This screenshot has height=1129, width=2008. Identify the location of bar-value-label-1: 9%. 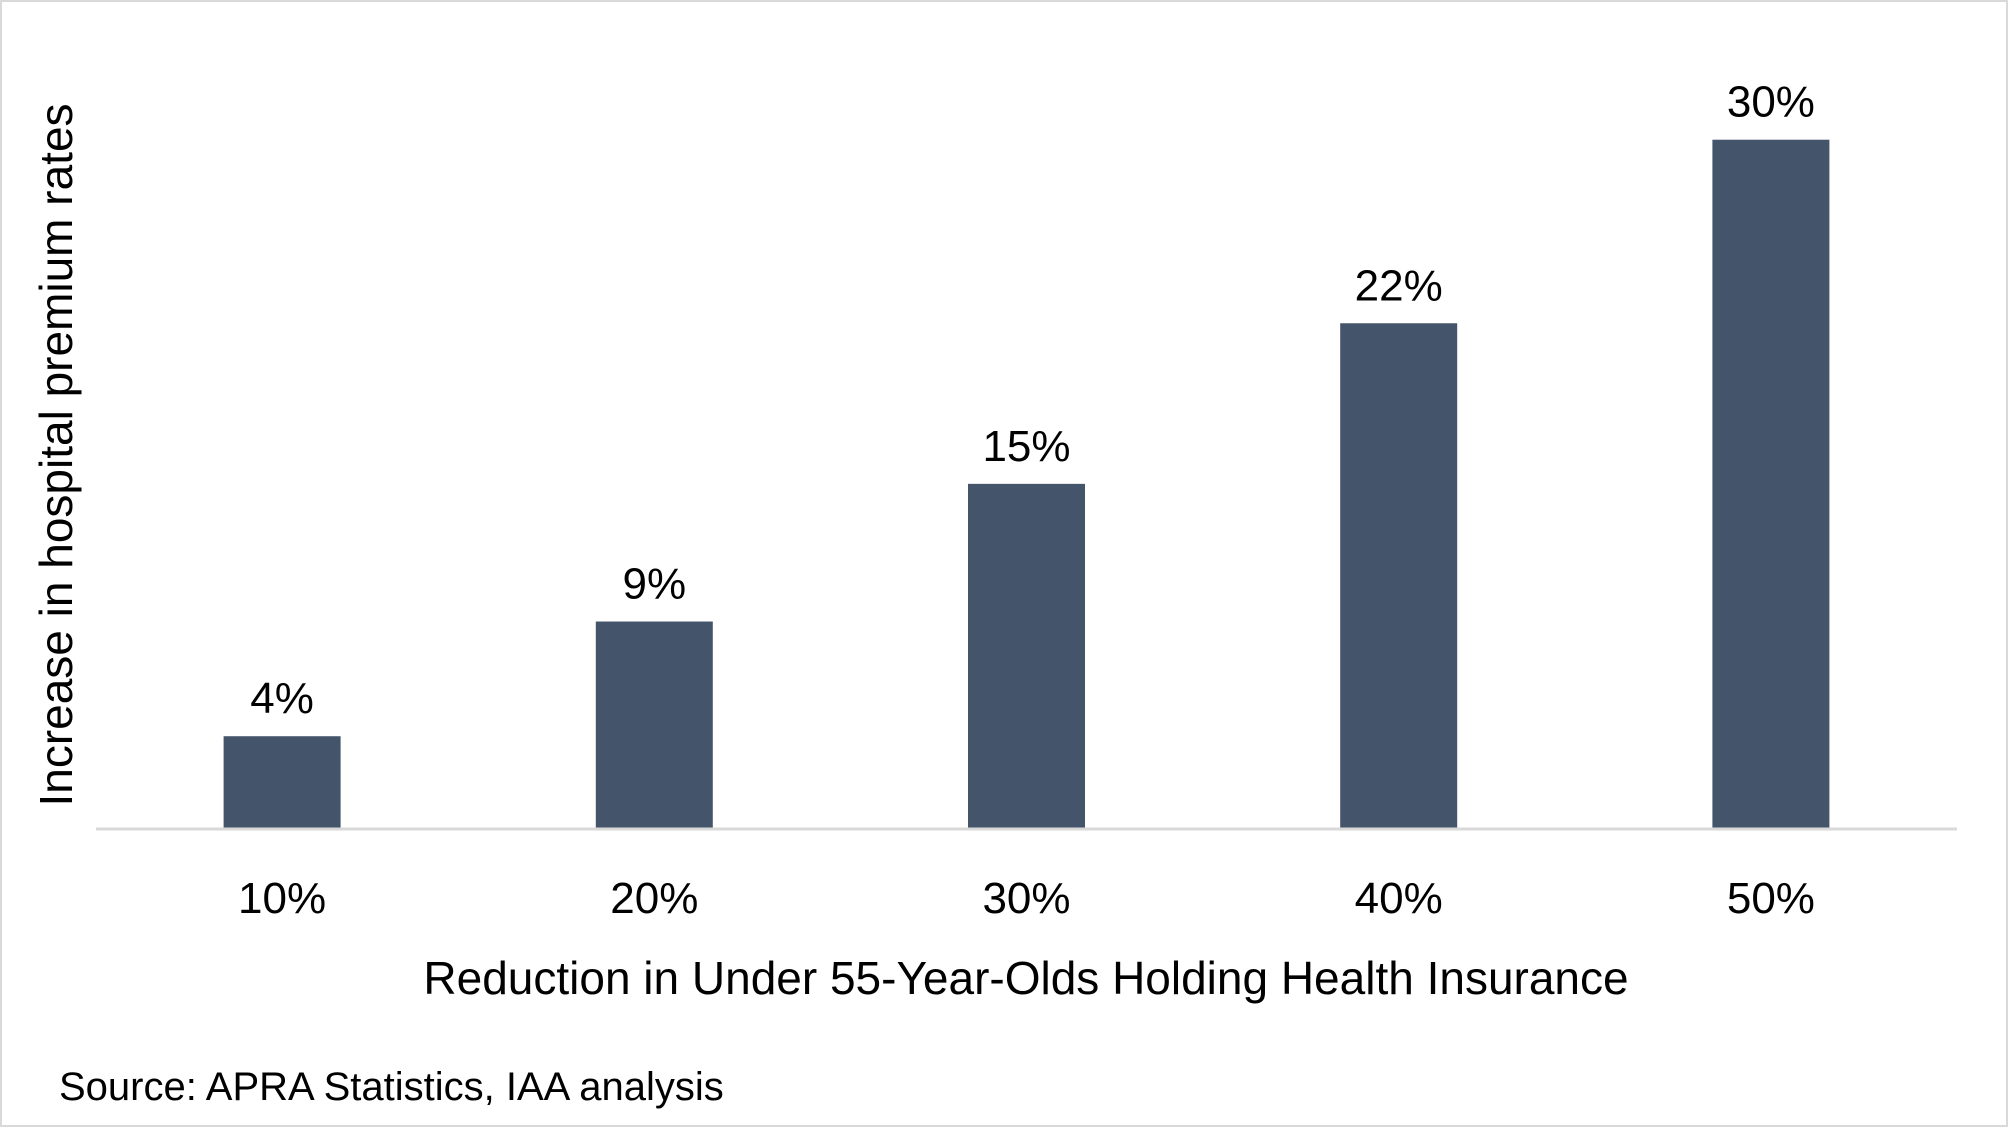
(655, 584).